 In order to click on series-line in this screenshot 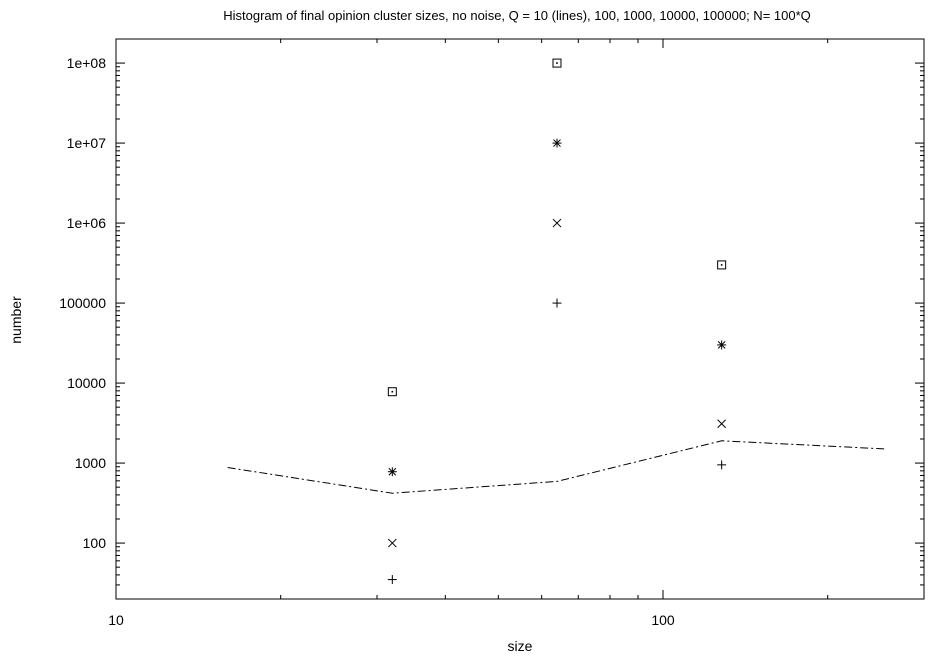, I will do `click(557, 467)`.